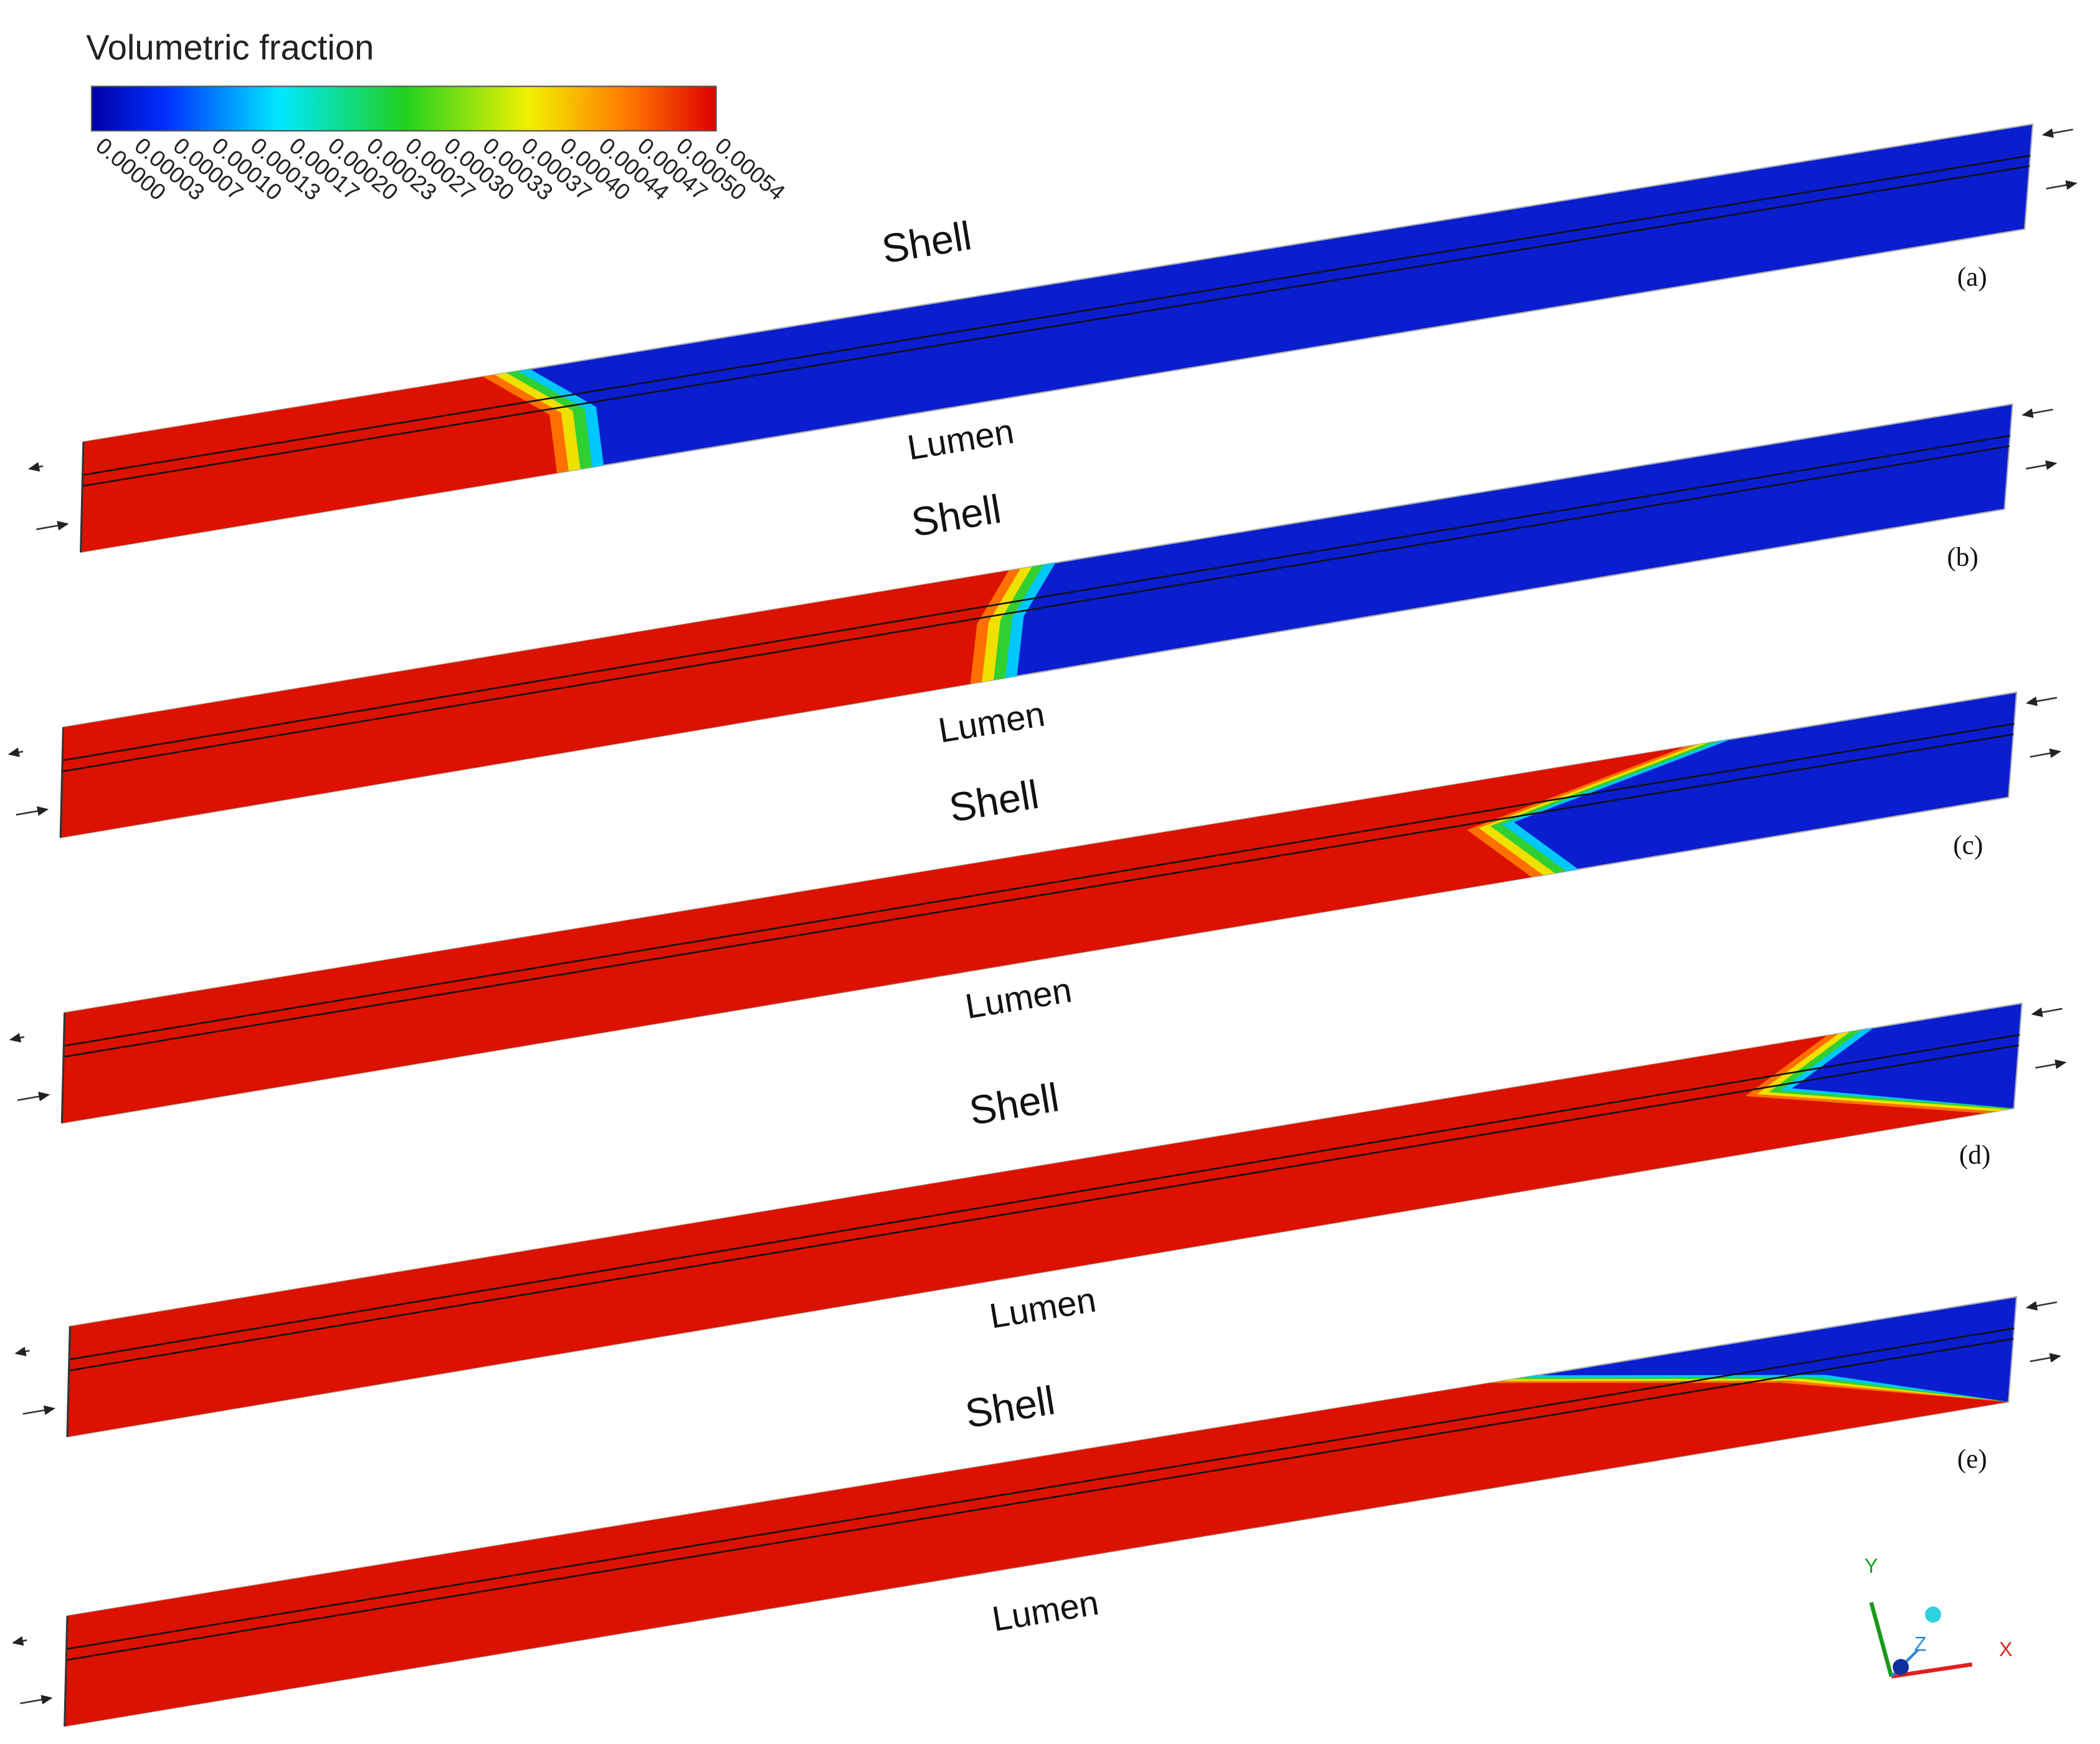  Describe the element at coordinates (1968, 845) in the screenshot. I see `panel-label: (c)` at that location.